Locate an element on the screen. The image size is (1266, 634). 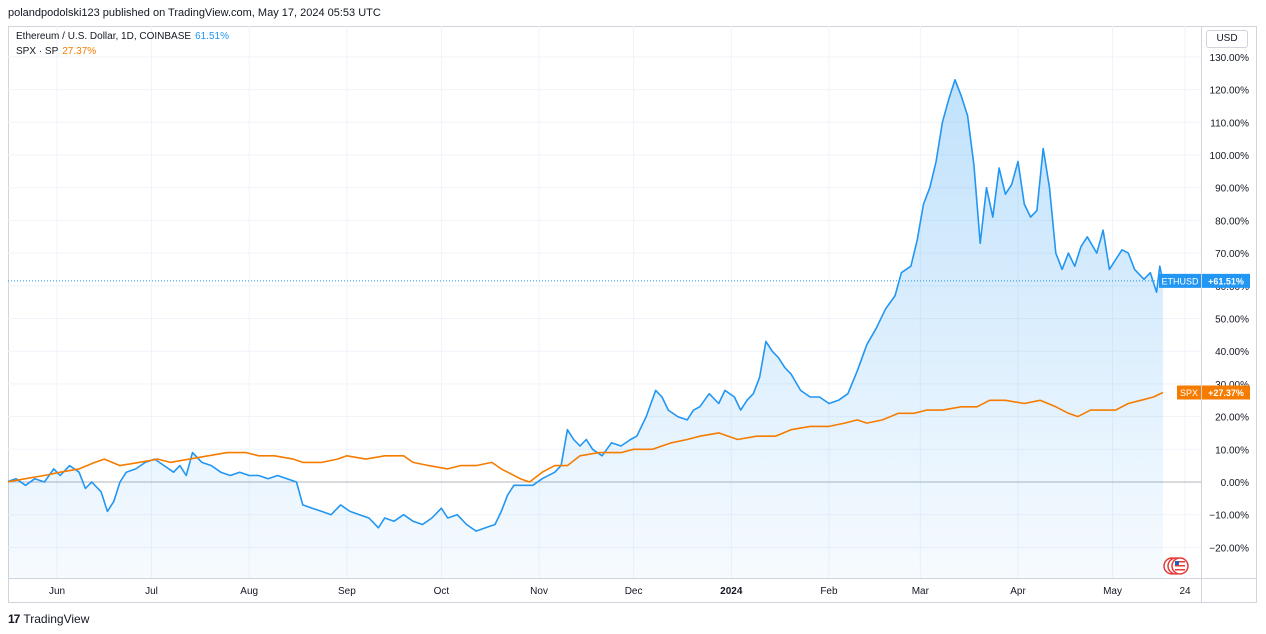
spx-price-tag: SPX +27.37% is located at coordinates (1213, 392).